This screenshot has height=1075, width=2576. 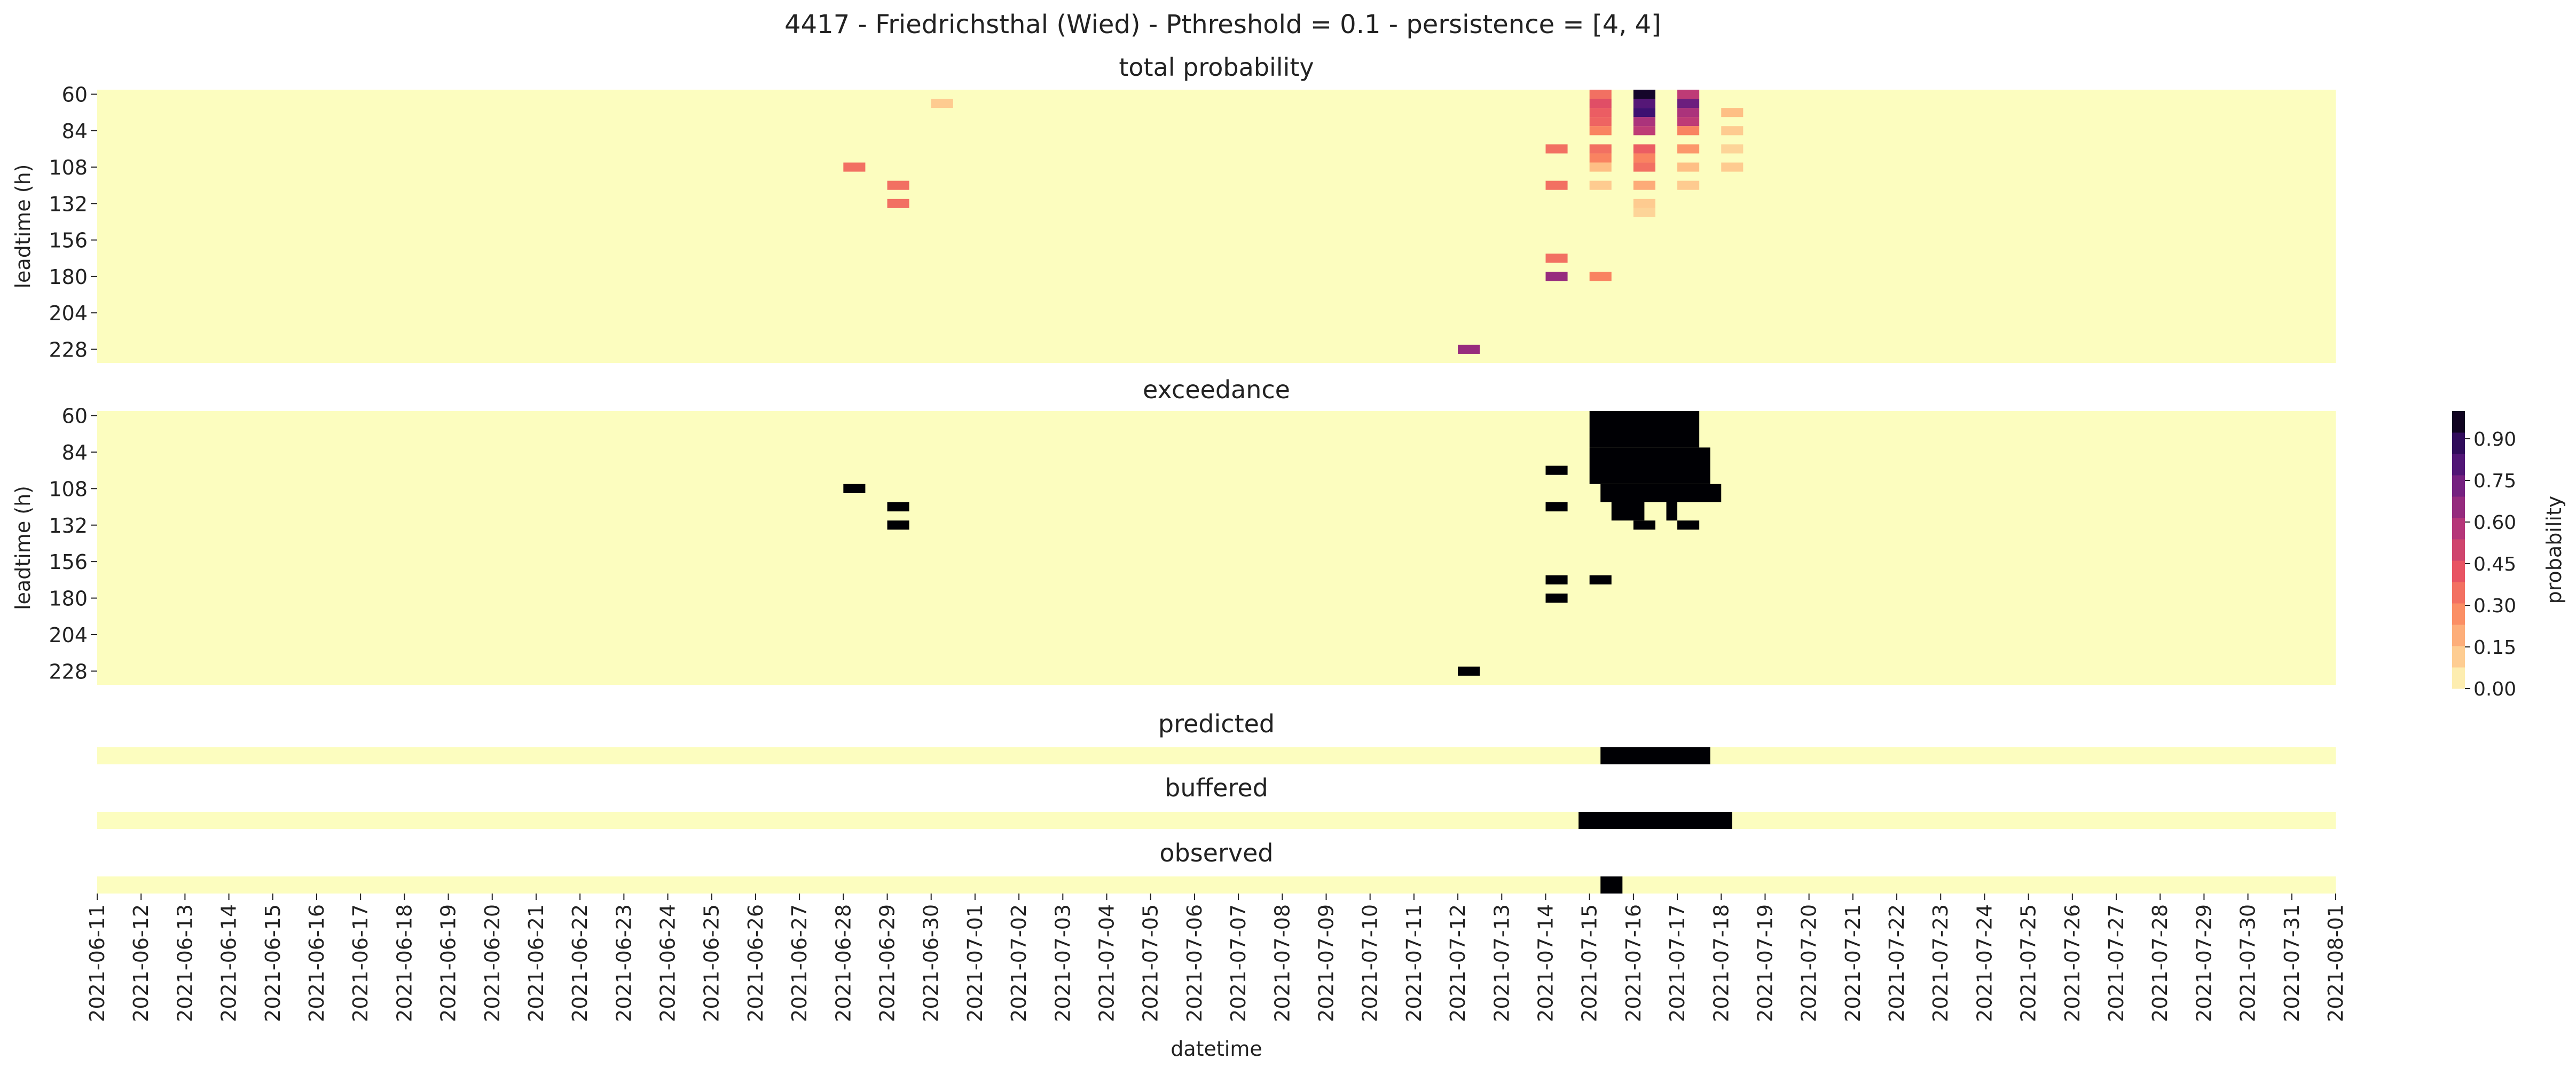 I want to click on x-tick-label: 2021-07-15, so click(x=1589, y=963).